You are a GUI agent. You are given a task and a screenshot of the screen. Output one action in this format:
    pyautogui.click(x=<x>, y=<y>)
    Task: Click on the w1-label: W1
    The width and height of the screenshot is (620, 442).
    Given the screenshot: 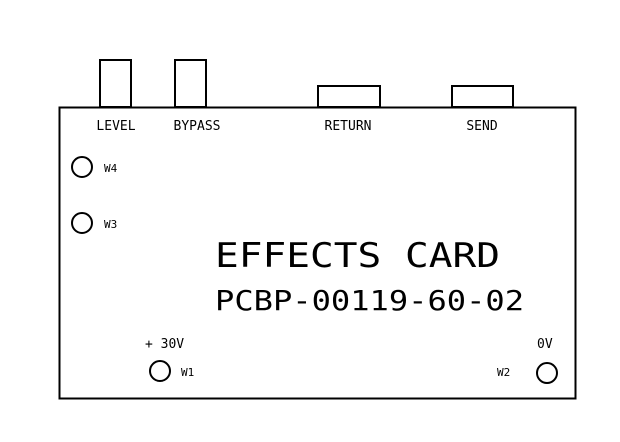 What is the action you would take?
    pyautogui.click(x=187, y=372)
    